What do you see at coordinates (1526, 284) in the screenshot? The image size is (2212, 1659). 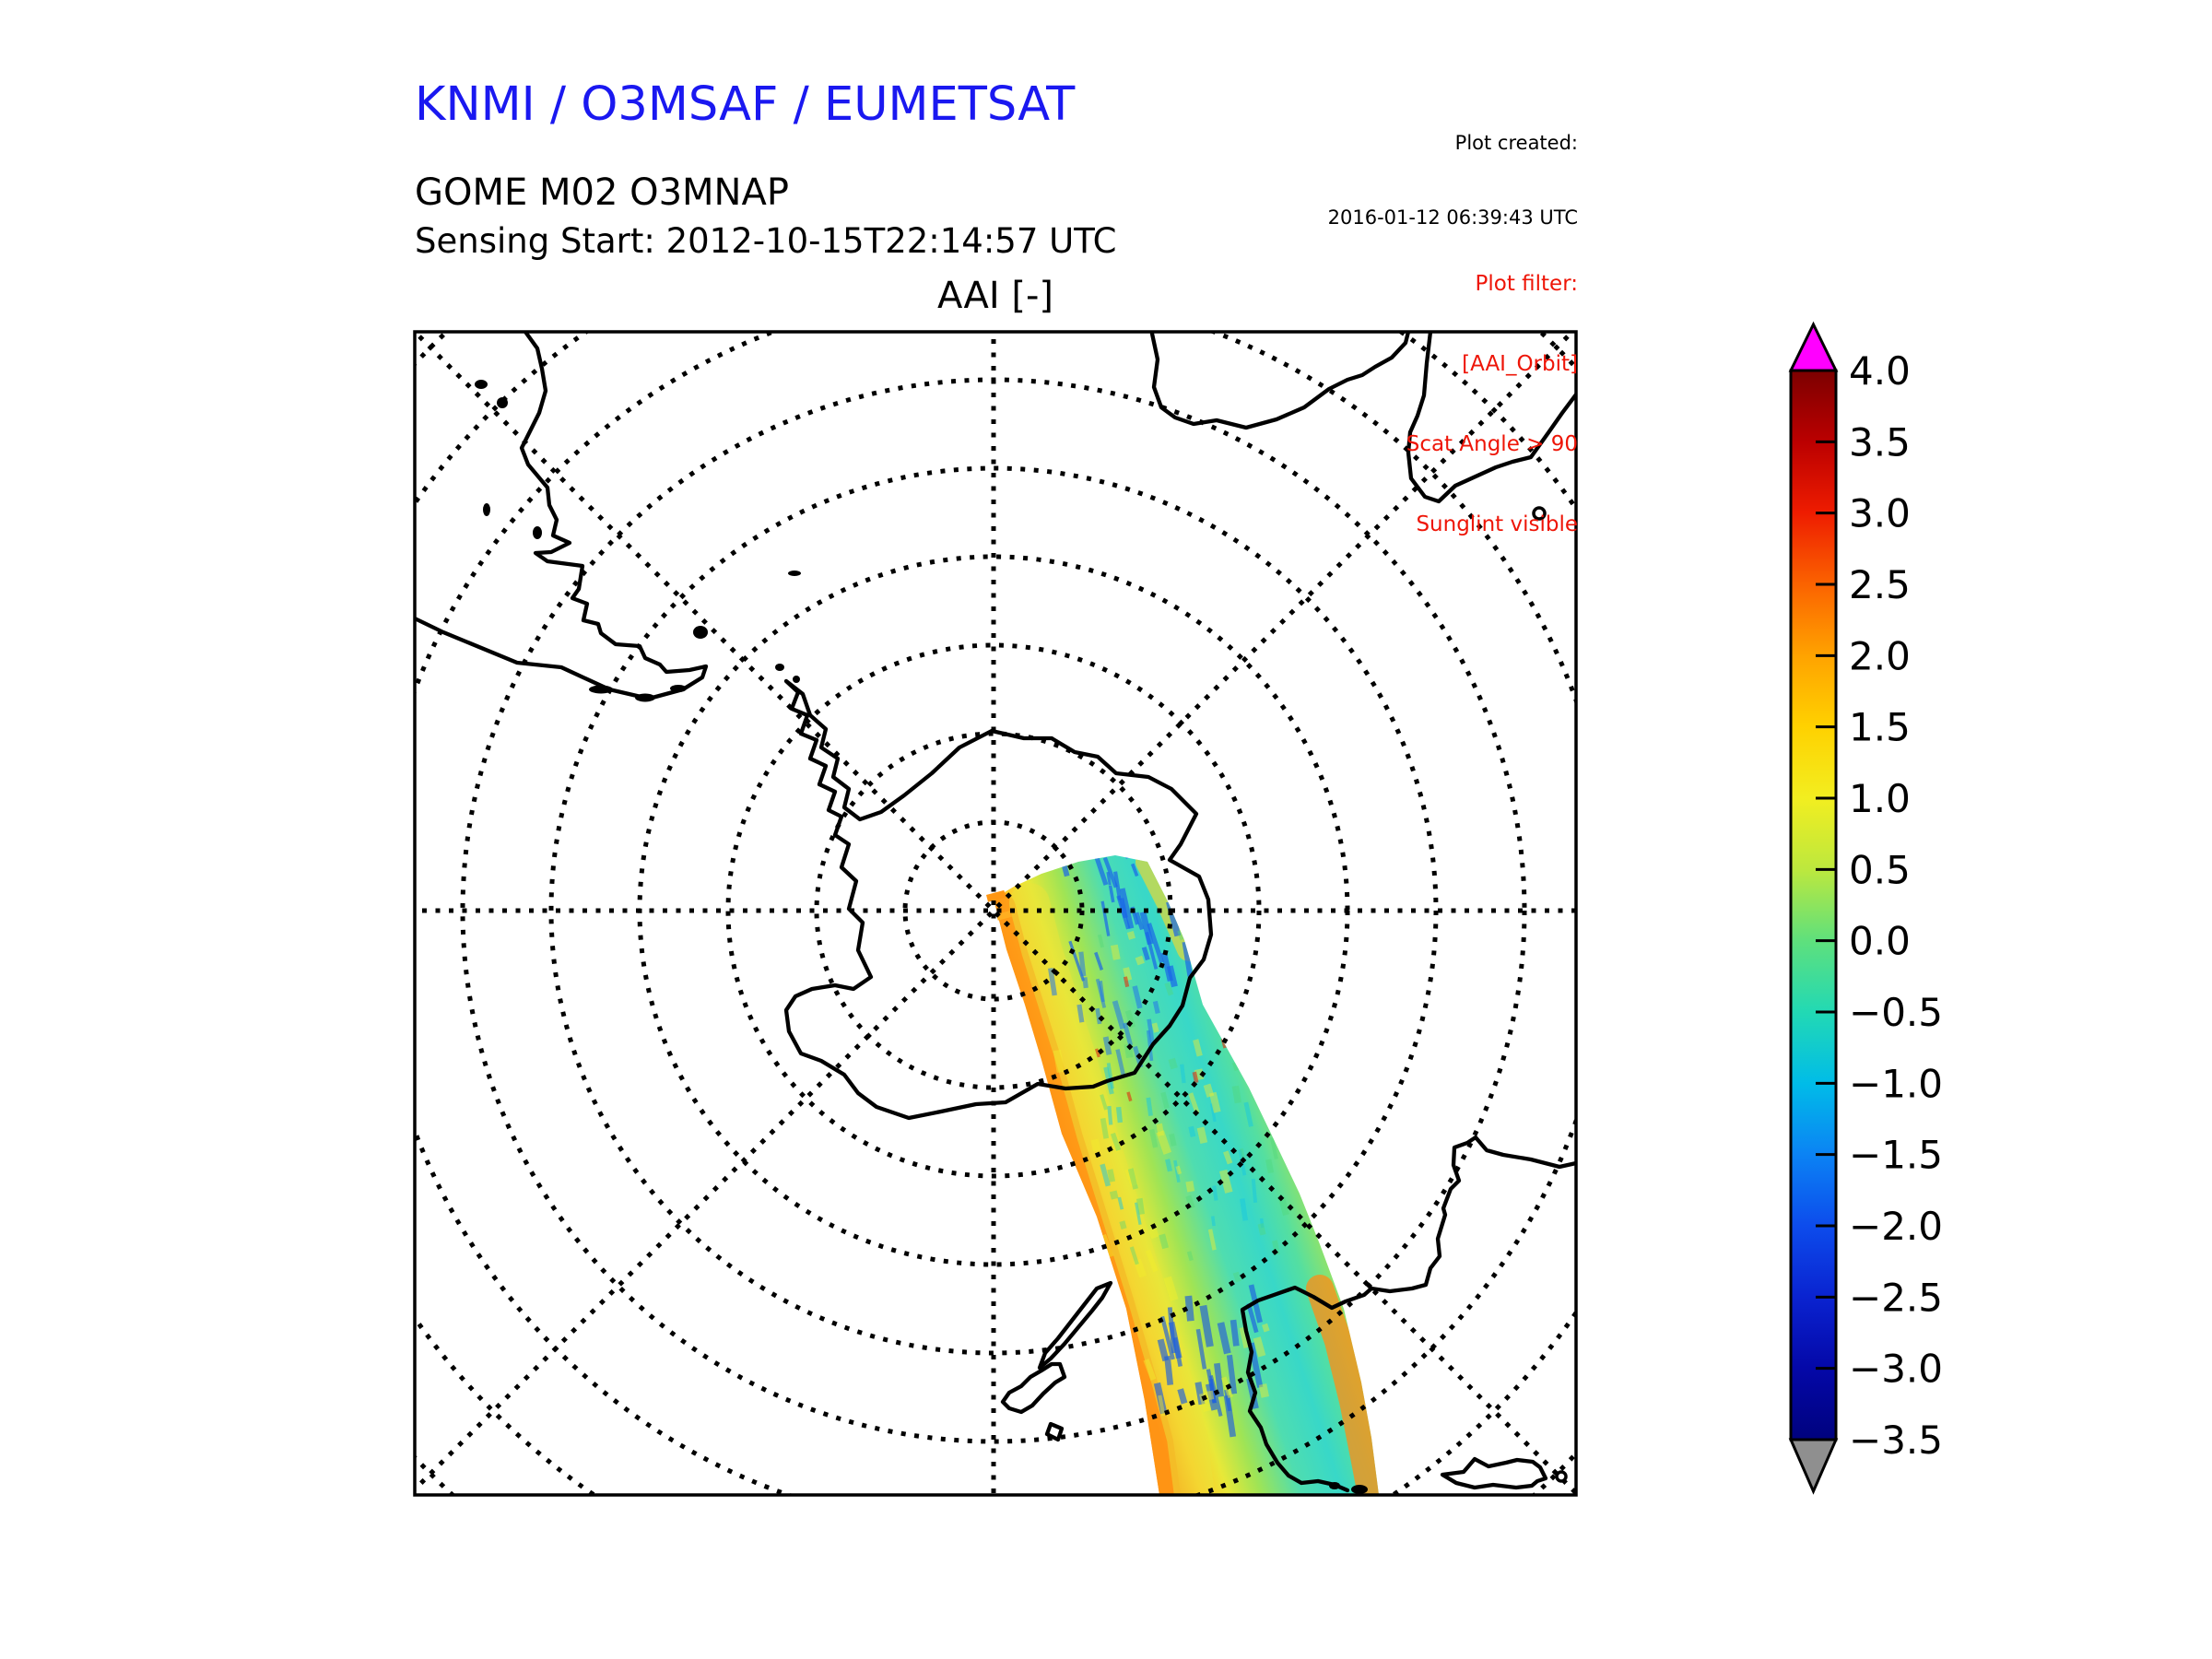 I see `plot-filter-line: Plot filter:` at bounding box center [1526, 284].